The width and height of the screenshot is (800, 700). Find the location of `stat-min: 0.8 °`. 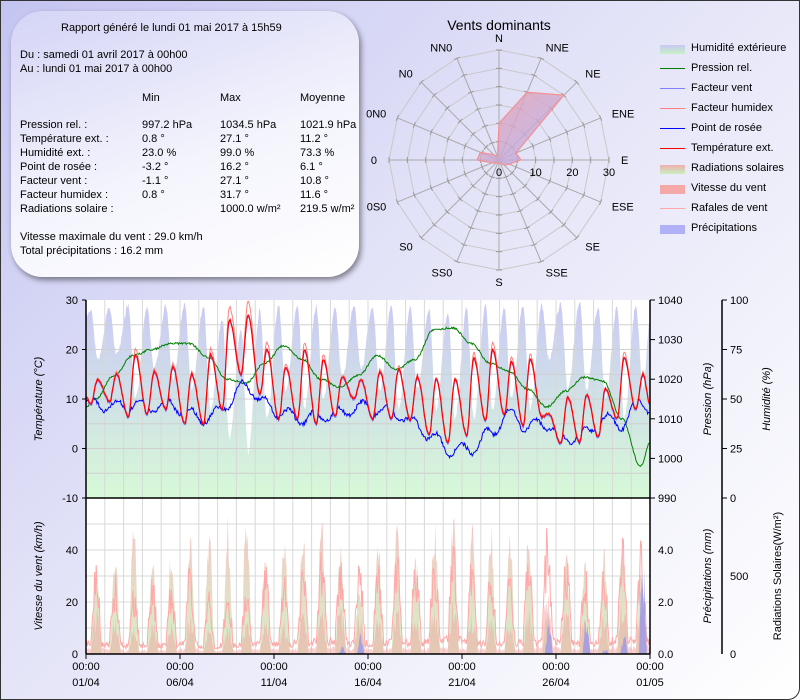

stat-min: 0.8 ° is located at coordinates (153, 195).